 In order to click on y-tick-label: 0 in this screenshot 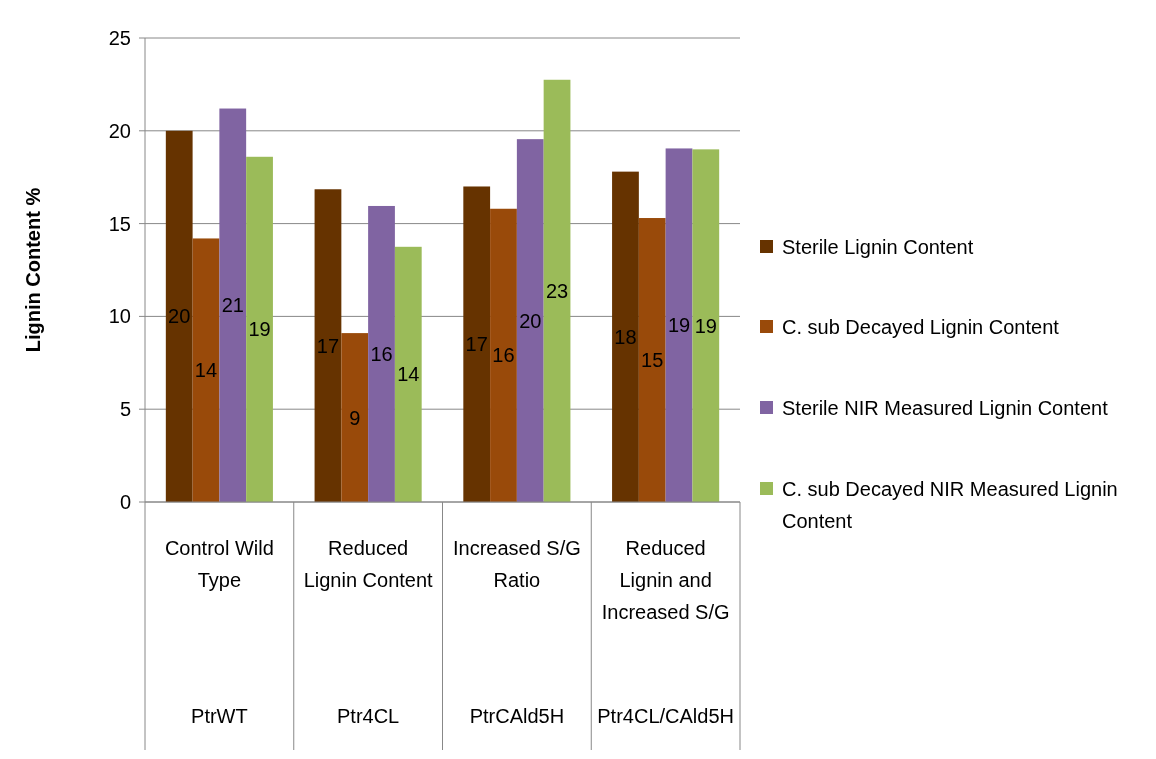, I will do `click(125, 502)`.